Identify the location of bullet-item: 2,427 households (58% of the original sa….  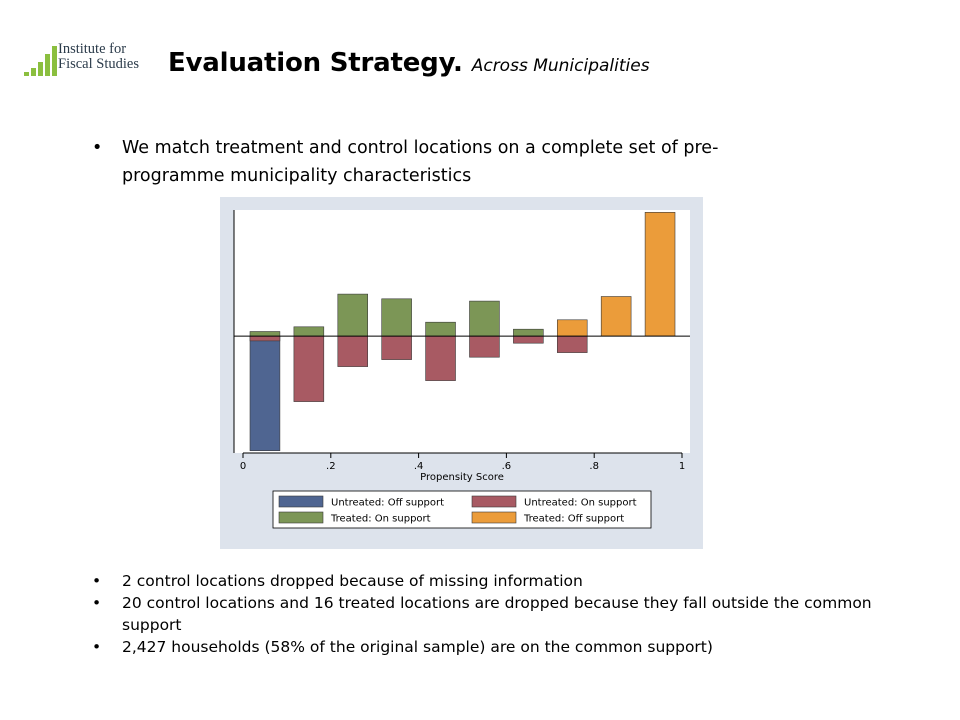
(484, 647).